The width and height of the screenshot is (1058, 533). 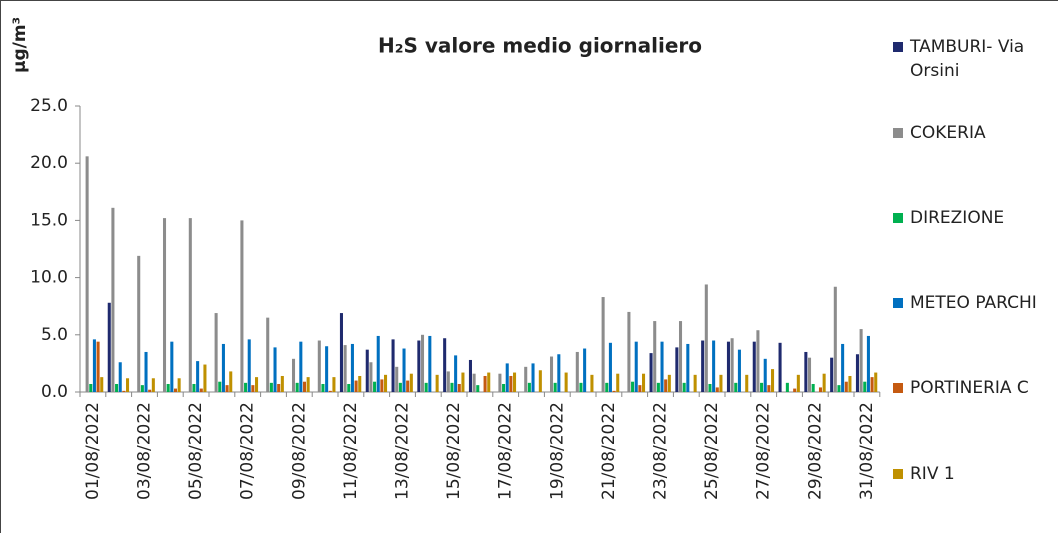 I want to click on y-tick-label: 0.0, so click(x=54, y=392).